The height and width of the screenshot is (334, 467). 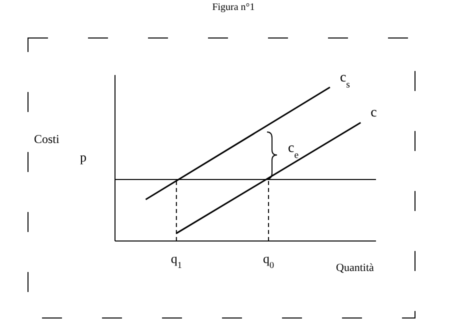 I want to click on chart-title: Figura n°1, so click(x=233, y=7).